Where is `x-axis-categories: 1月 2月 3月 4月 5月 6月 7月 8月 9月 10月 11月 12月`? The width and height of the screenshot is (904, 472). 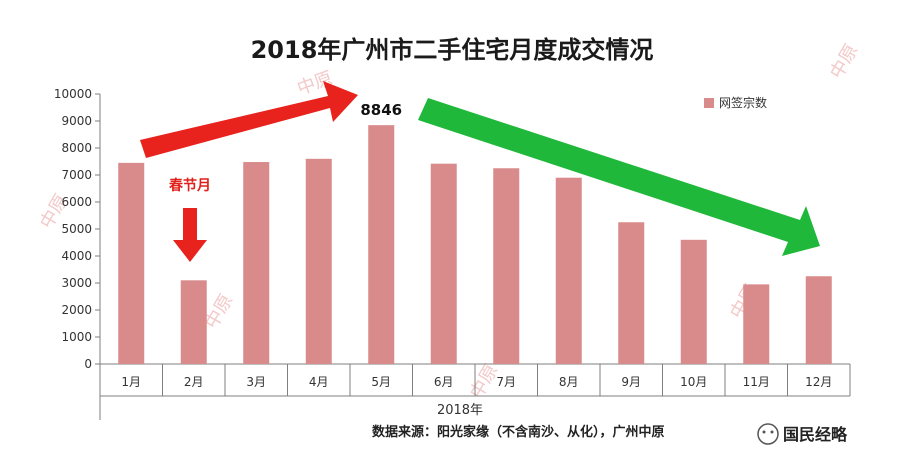
x-axis-categories: 1月 2月 3月 4月 5月 6月 7月 8月 9月 10月 11月 12月 is located at coordinates (476, 382).